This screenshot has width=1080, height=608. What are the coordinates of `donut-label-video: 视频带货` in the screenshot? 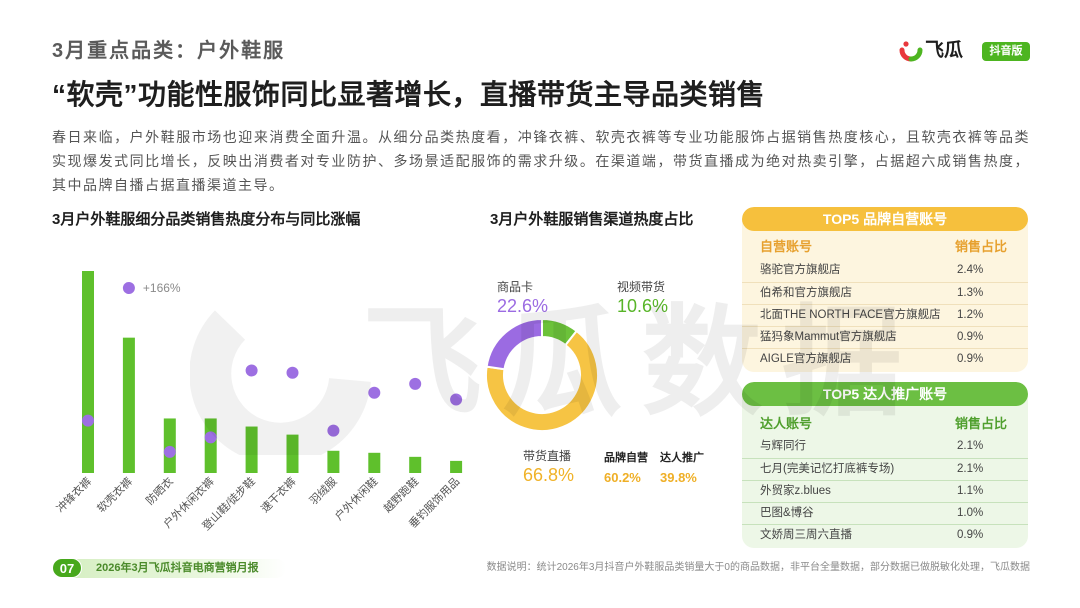 It's located at (641, 287).